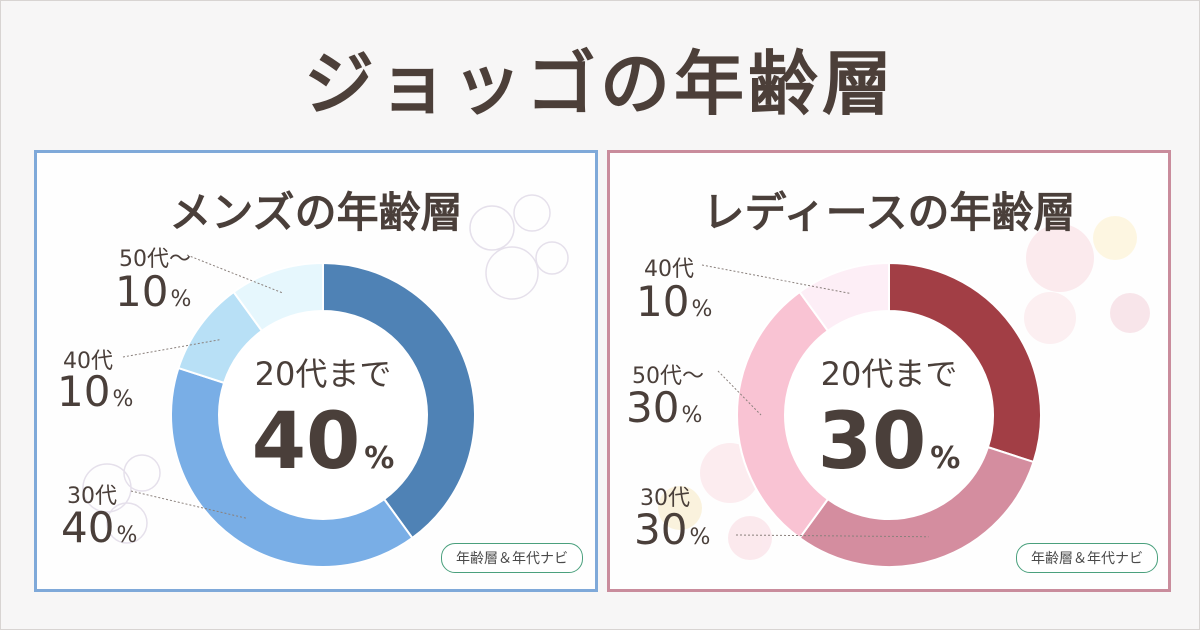  I want to click on womens-donut-chart, so click(871, 414).